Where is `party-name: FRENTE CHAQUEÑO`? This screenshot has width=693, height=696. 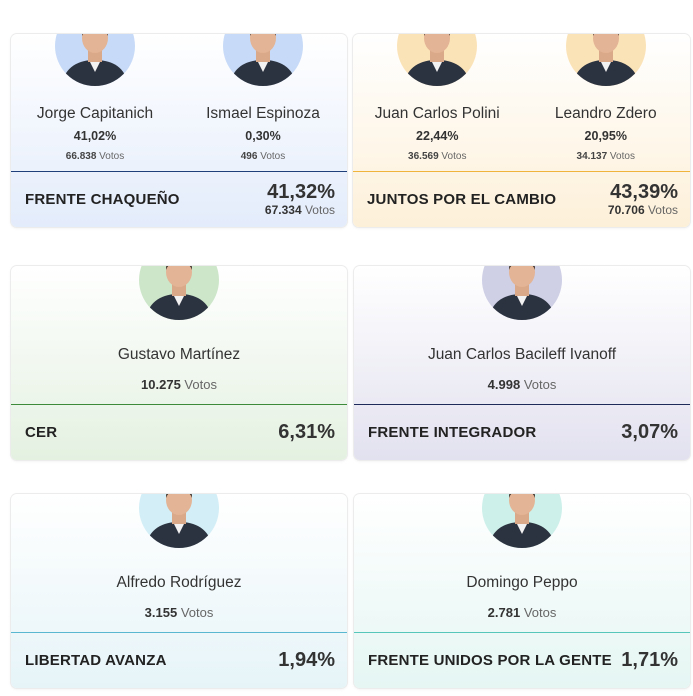 party-name: FRENTE CHAQUEÑO is located at coordinates (102, 199).